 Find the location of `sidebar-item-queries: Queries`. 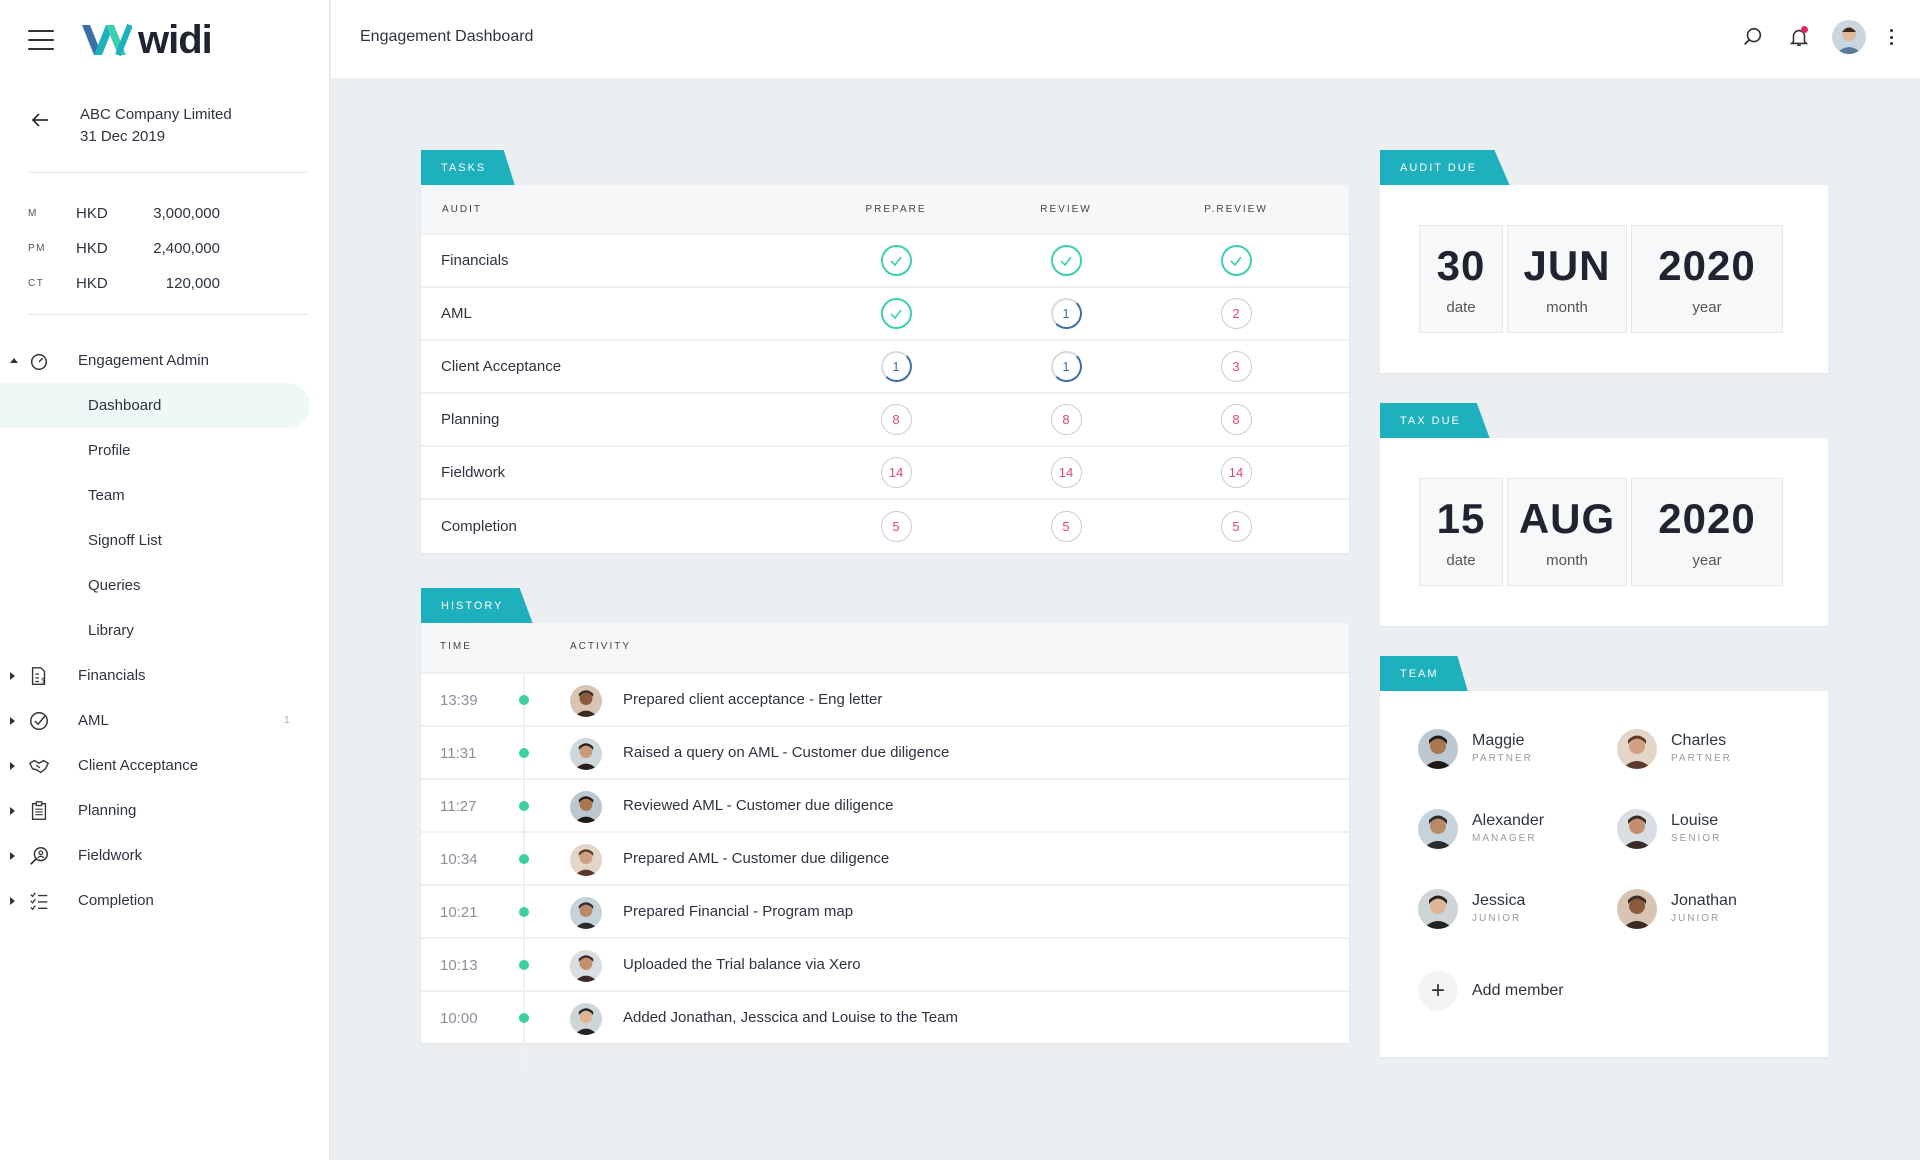

sidebar-item-queries: Queries is located at coordinates (165, 585).